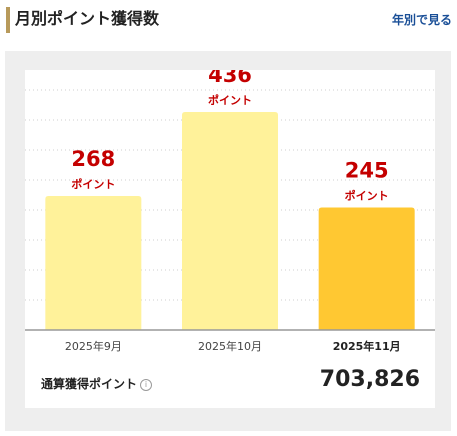  What do you see at coordinates (87, 18) in the screenshot?
I see `section-title: 月別ポイント獲得数` at bounding box center [87, 18].